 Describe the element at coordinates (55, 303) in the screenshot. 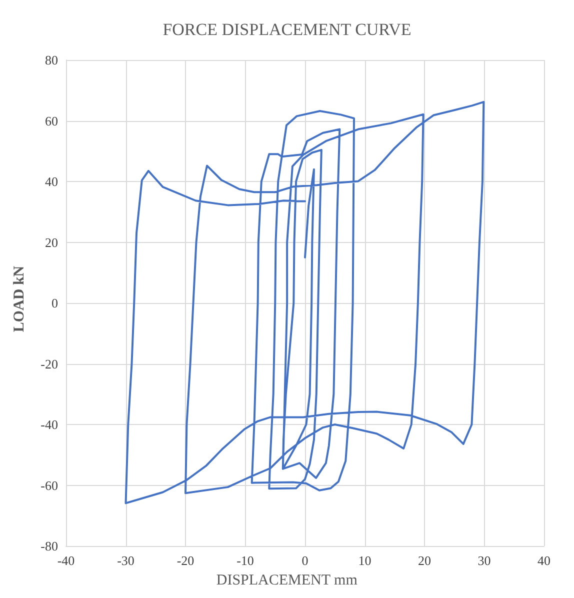

I see `y-tick-label: 0` at that location.